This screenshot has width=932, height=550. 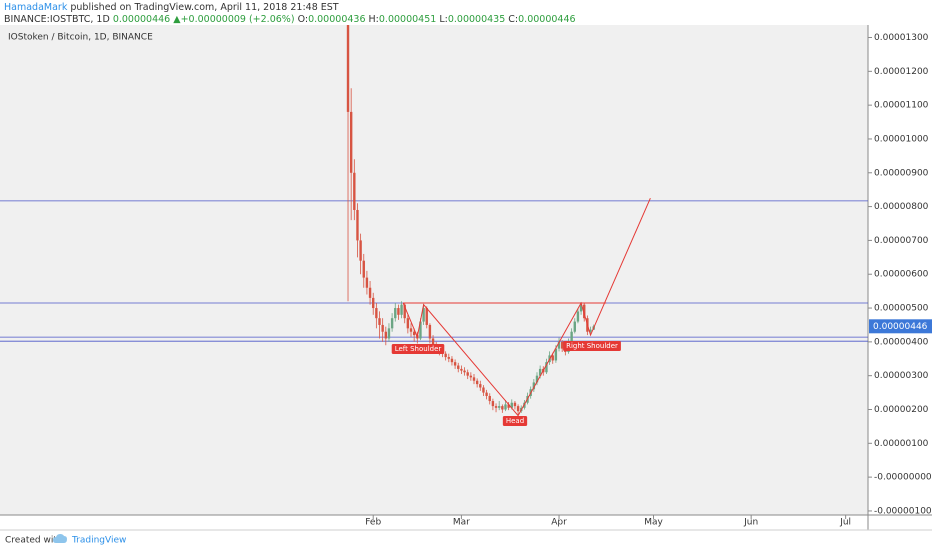 What do you see at coordinates (901, 342) in the screenshot?
I see `y-tick-label: 0.00000400` at bounding box center [901, 342].